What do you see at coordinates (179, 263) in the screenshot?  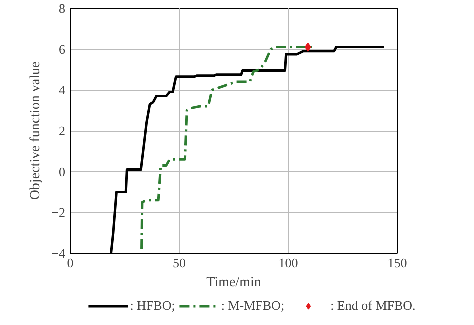 I see `x-tick-label: 50` at bounding box center [179, 263].